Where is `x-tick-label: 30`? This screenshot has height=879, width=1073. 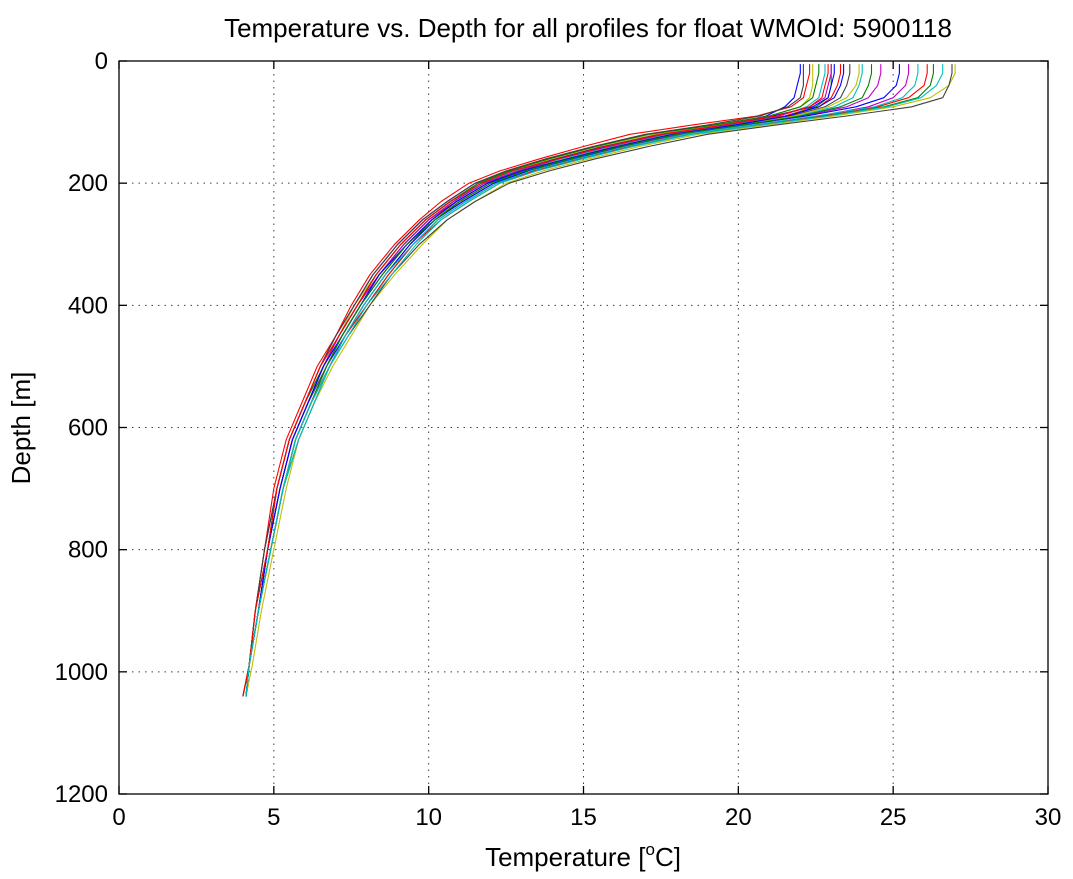
x-tick-label: 30 is located at coordinates (1048, 817).